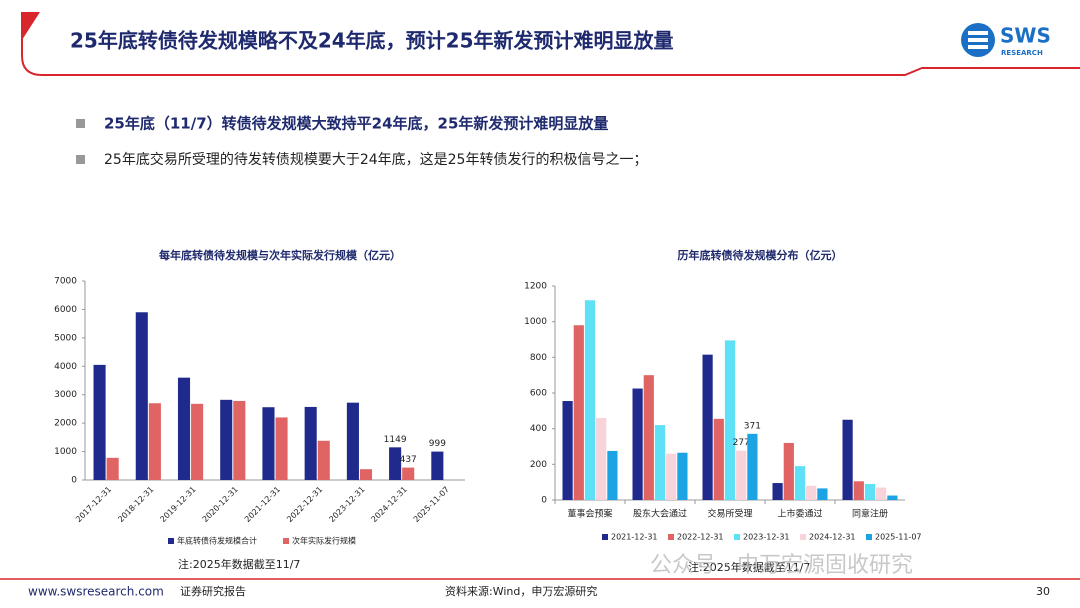 The image size is (1080, 608). I want to click on x-tick-label: 股东大会通过, so click(660, 514).